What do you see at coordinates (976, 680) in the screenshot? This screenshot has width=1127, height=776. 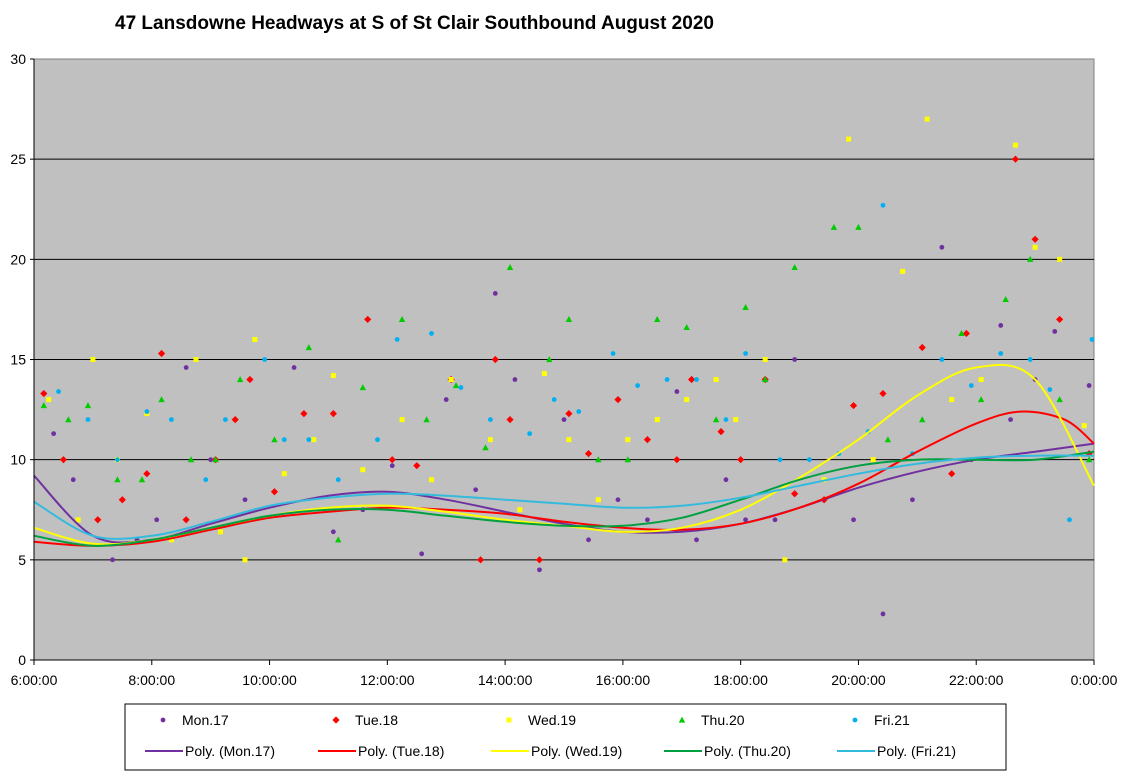 I see `x-tick-label: 22:00:00` at bounding box center [976, 680].